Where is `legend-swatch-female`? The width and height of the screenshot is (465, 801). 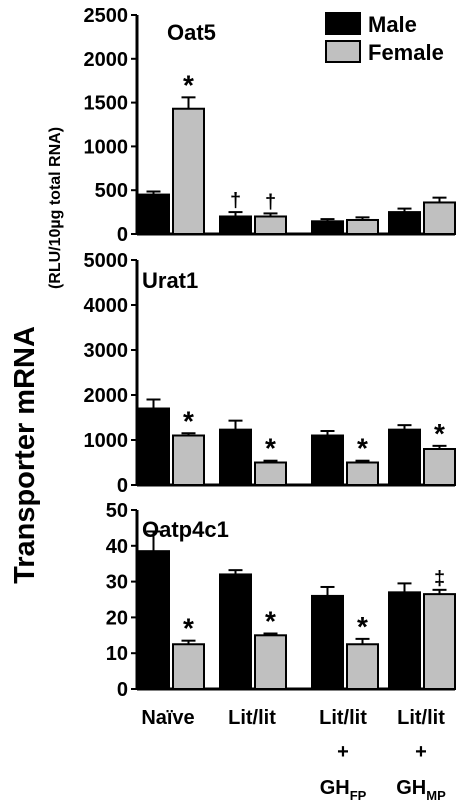 legend-swatch-female is located at coordinates (343, 51).